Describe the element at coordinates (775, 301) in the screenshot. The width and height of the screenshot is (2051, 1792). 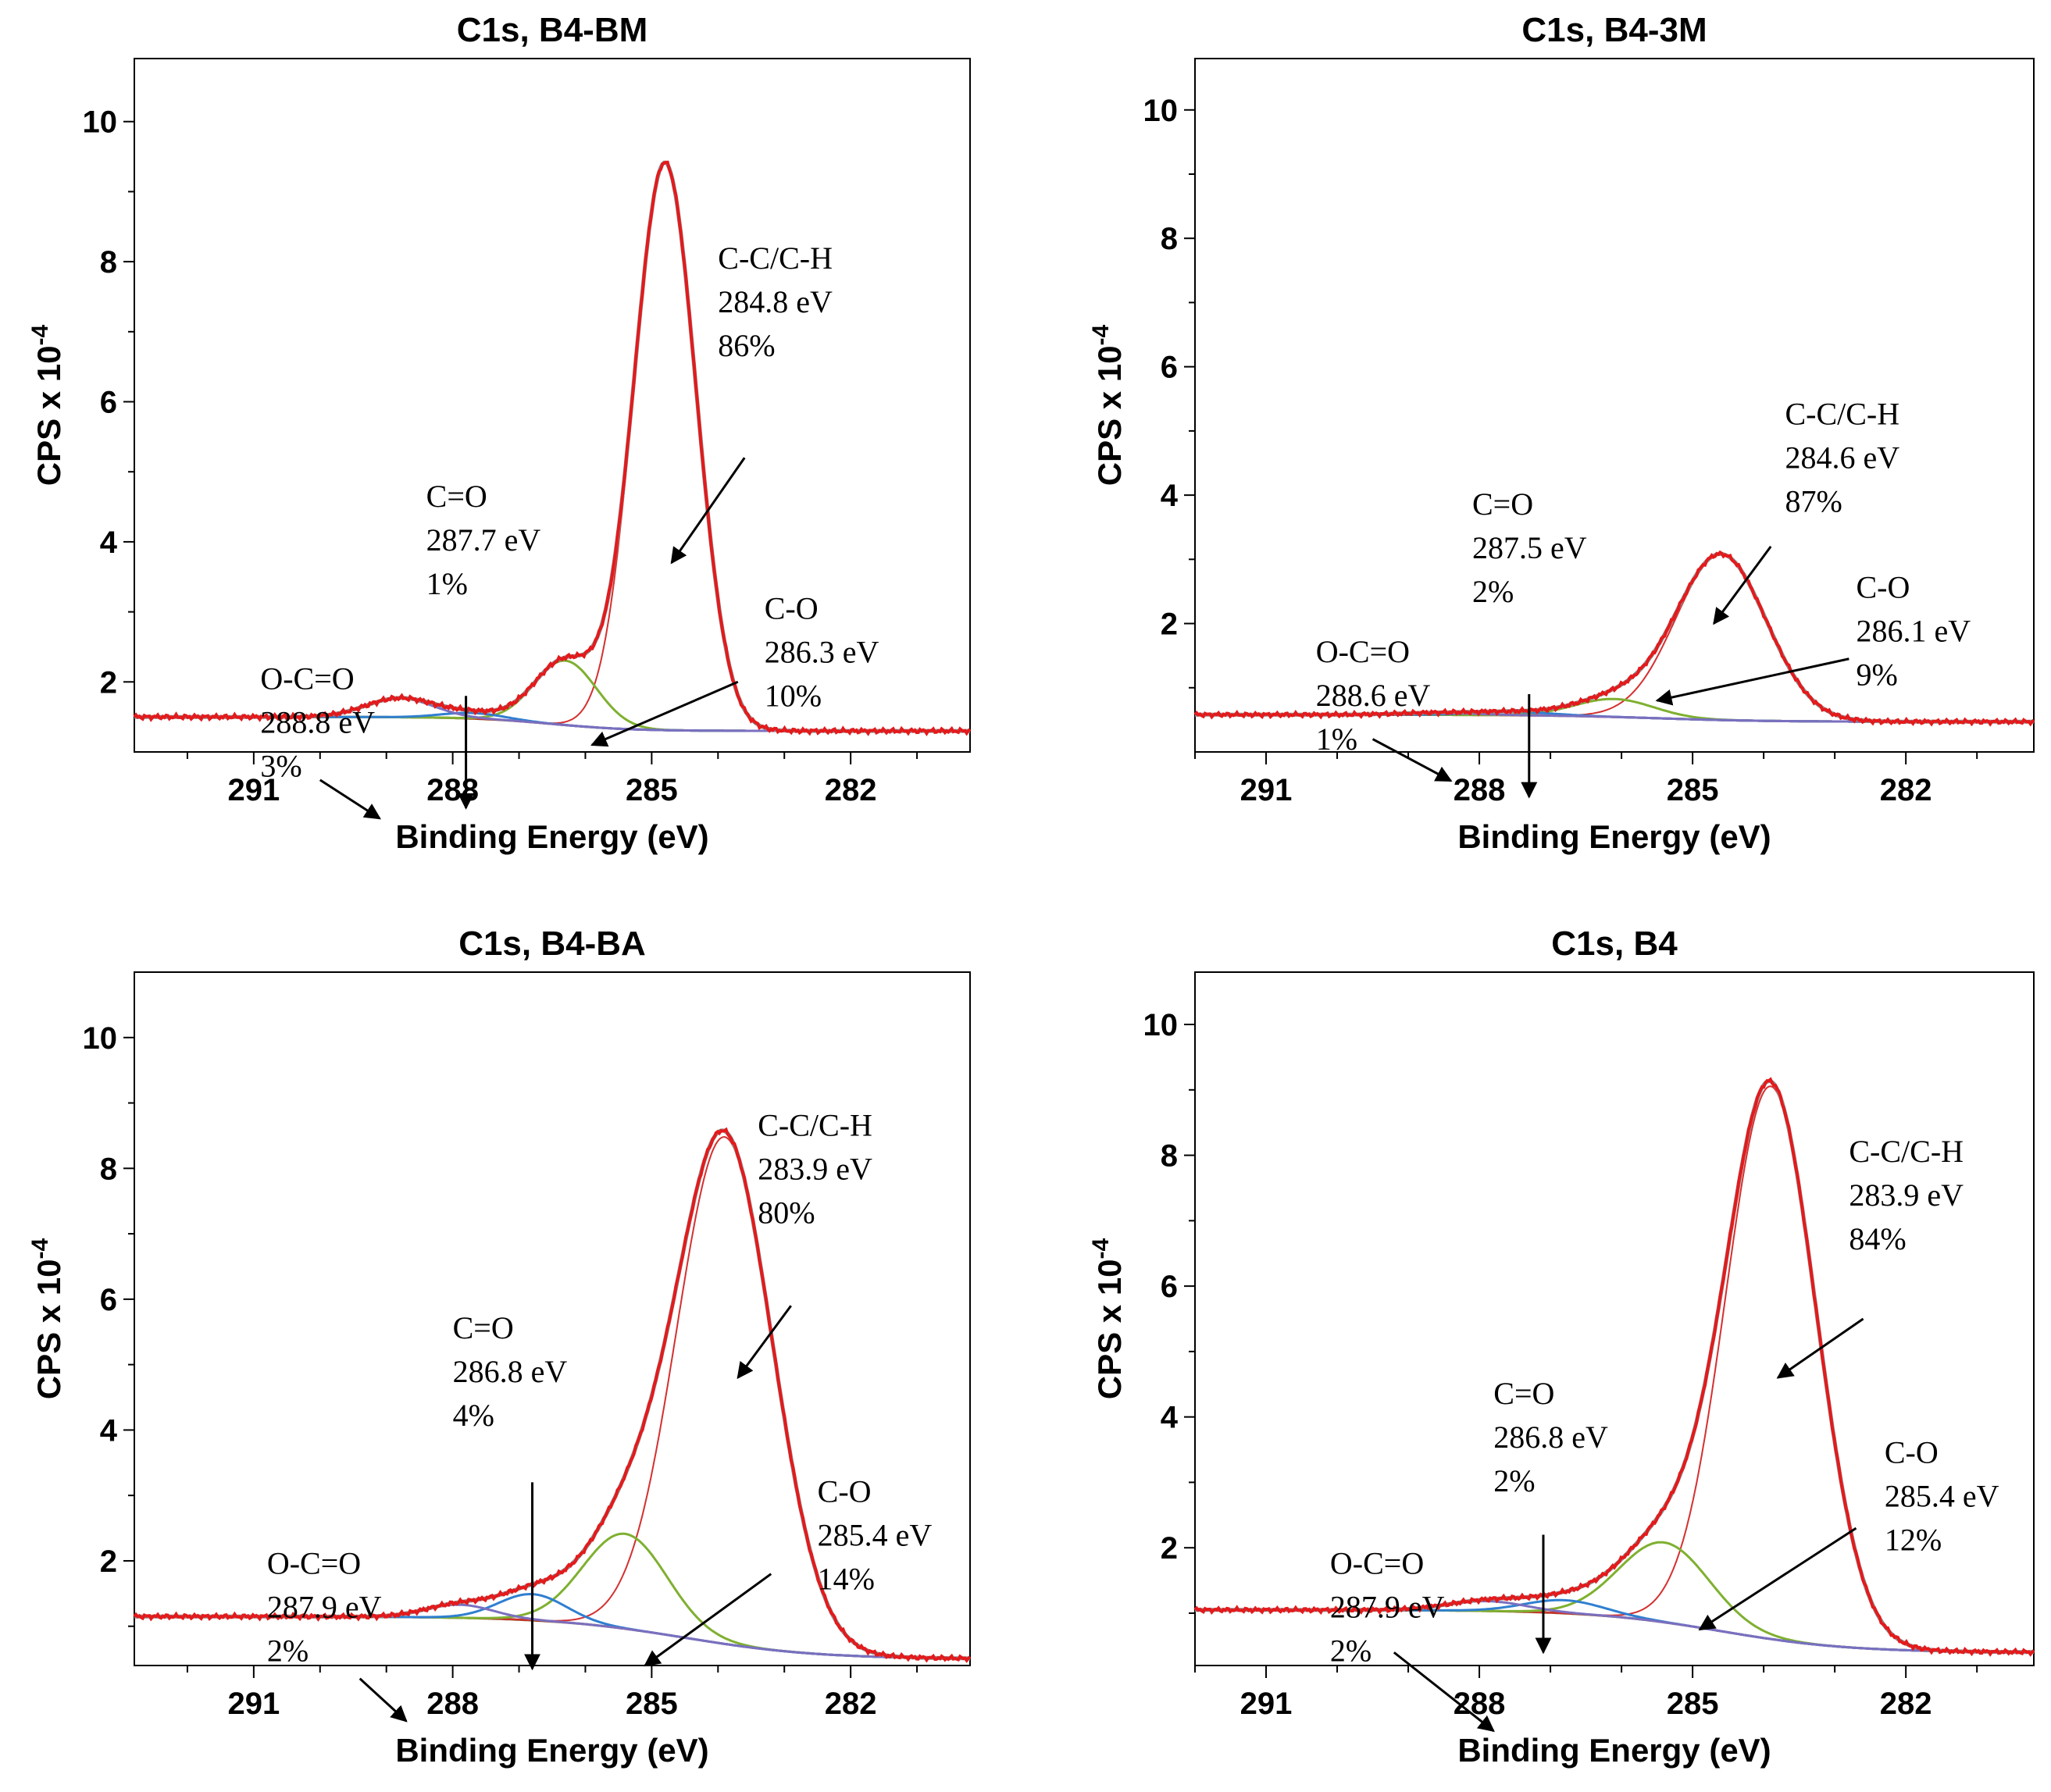
I see `annotation-line: 284.8 eV` at that location.